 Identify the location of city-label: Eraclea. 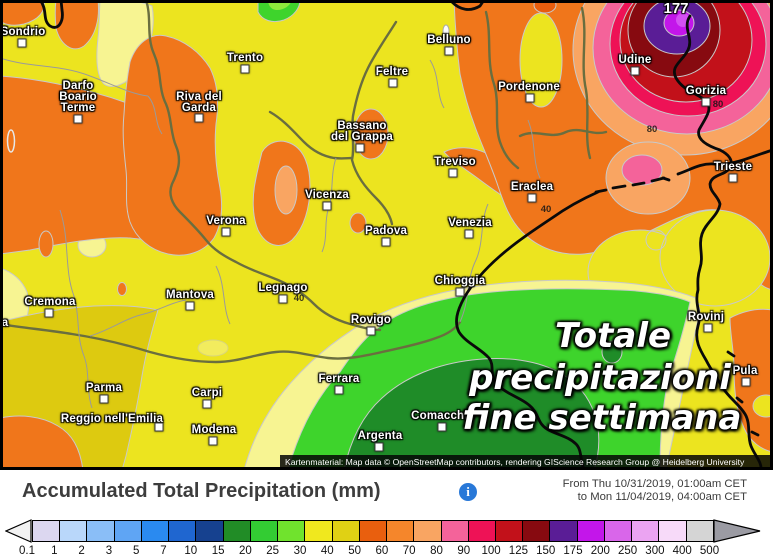
(532, 187).